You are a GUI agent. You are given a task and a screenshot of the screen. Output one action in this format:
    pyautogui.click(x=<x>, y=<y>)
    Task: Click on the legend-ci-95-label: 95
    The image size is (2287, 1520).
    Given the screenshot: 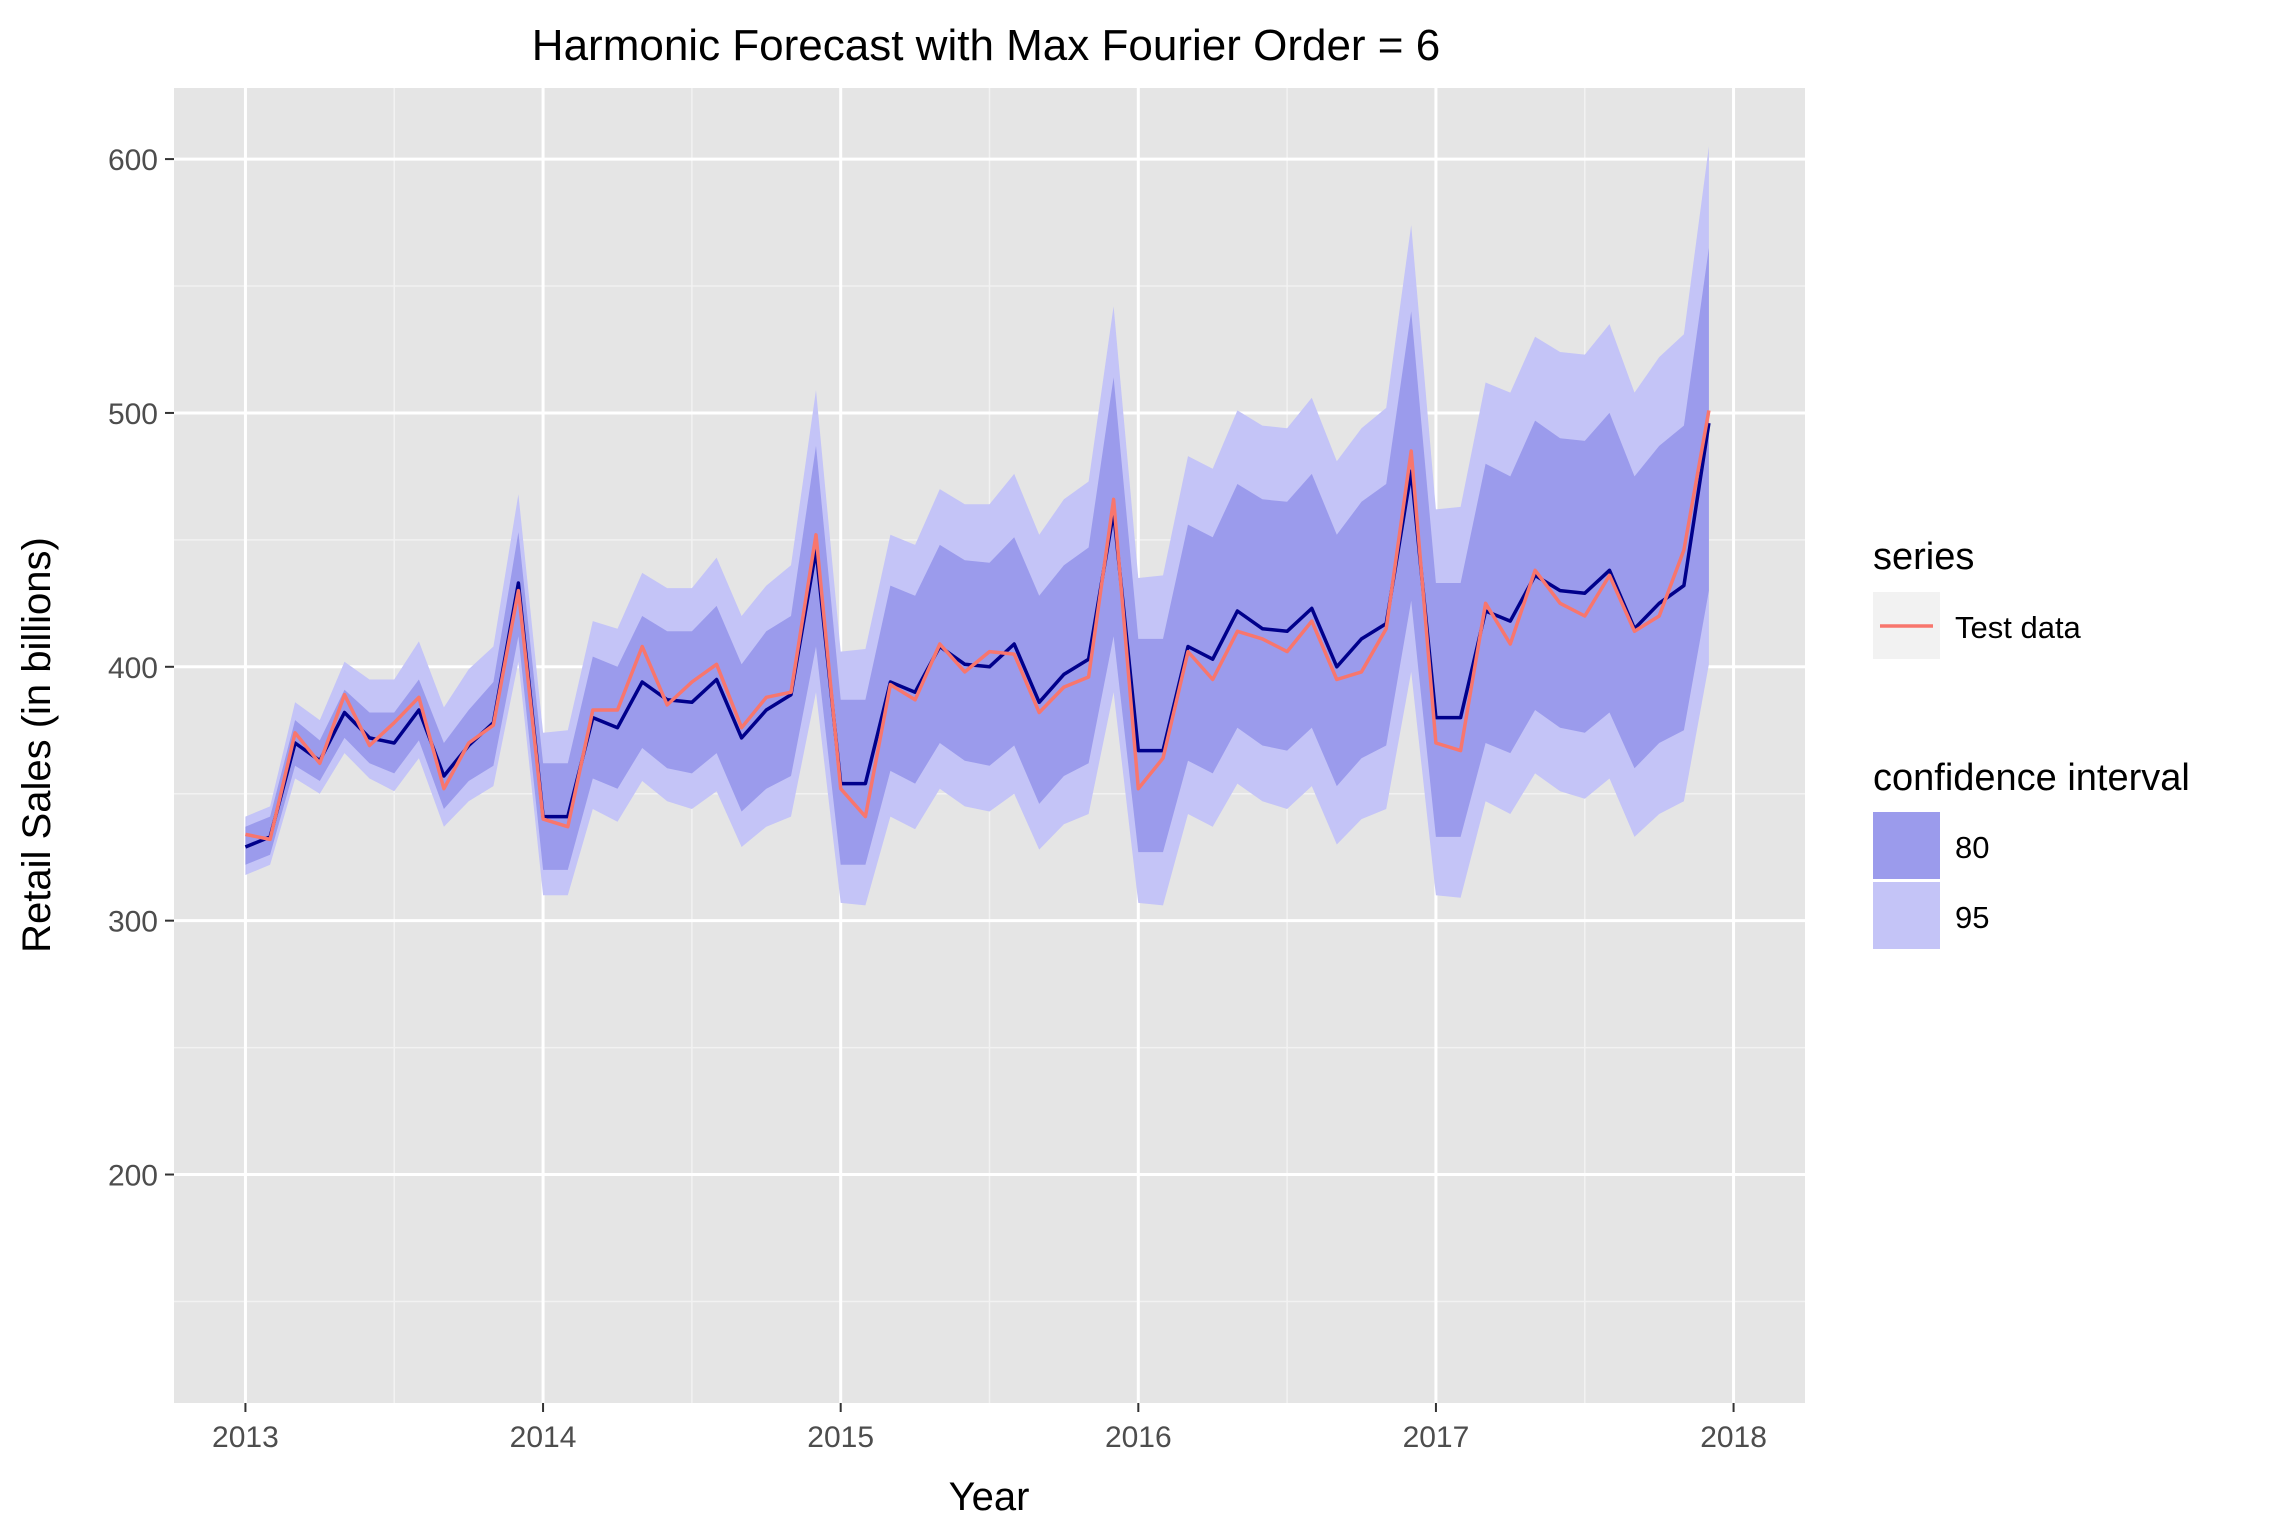 What is the action you would take?
    pyautogui.click(x=1972, y=917)
    